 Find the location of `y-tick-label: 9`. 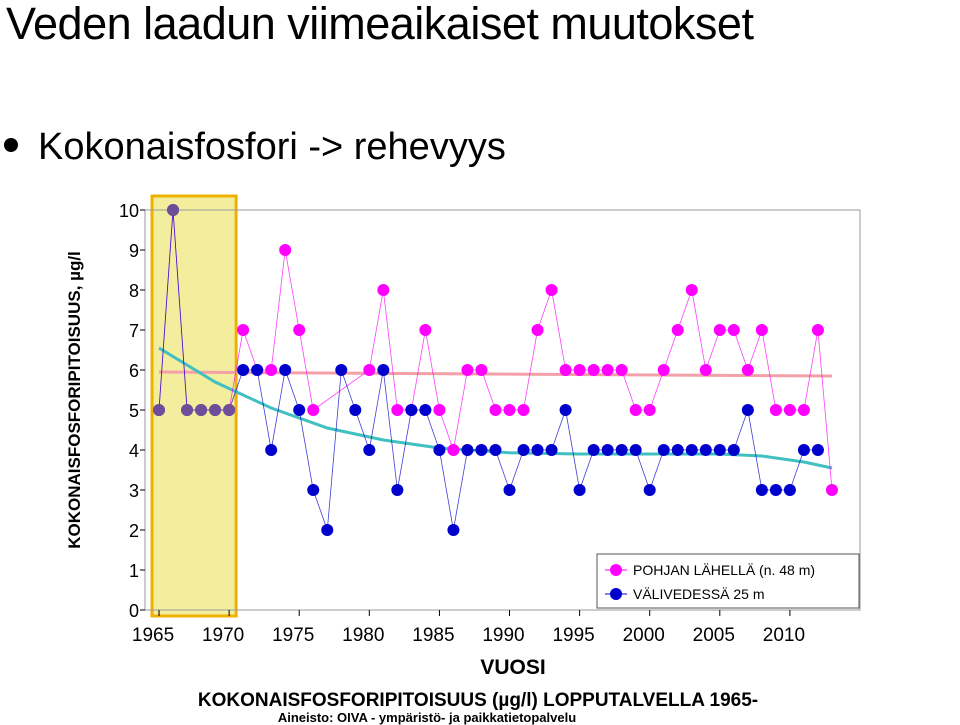

y-tick-label: 9 is located at coordinates (134, 251).